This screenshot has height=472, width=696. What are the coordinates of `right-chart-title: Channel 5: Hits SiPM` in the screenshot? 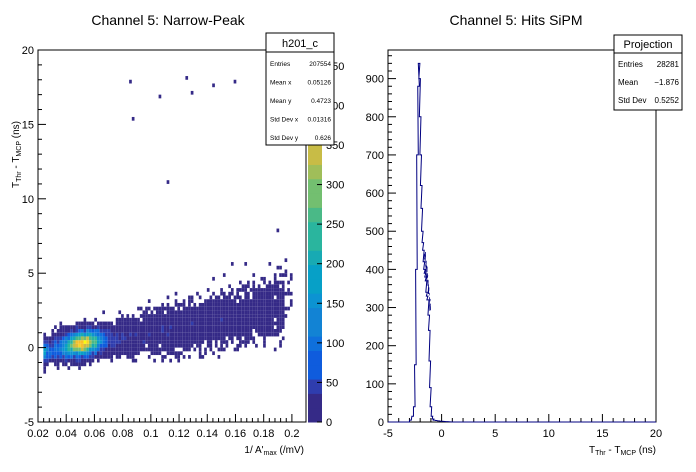 It's located at (515, 20).